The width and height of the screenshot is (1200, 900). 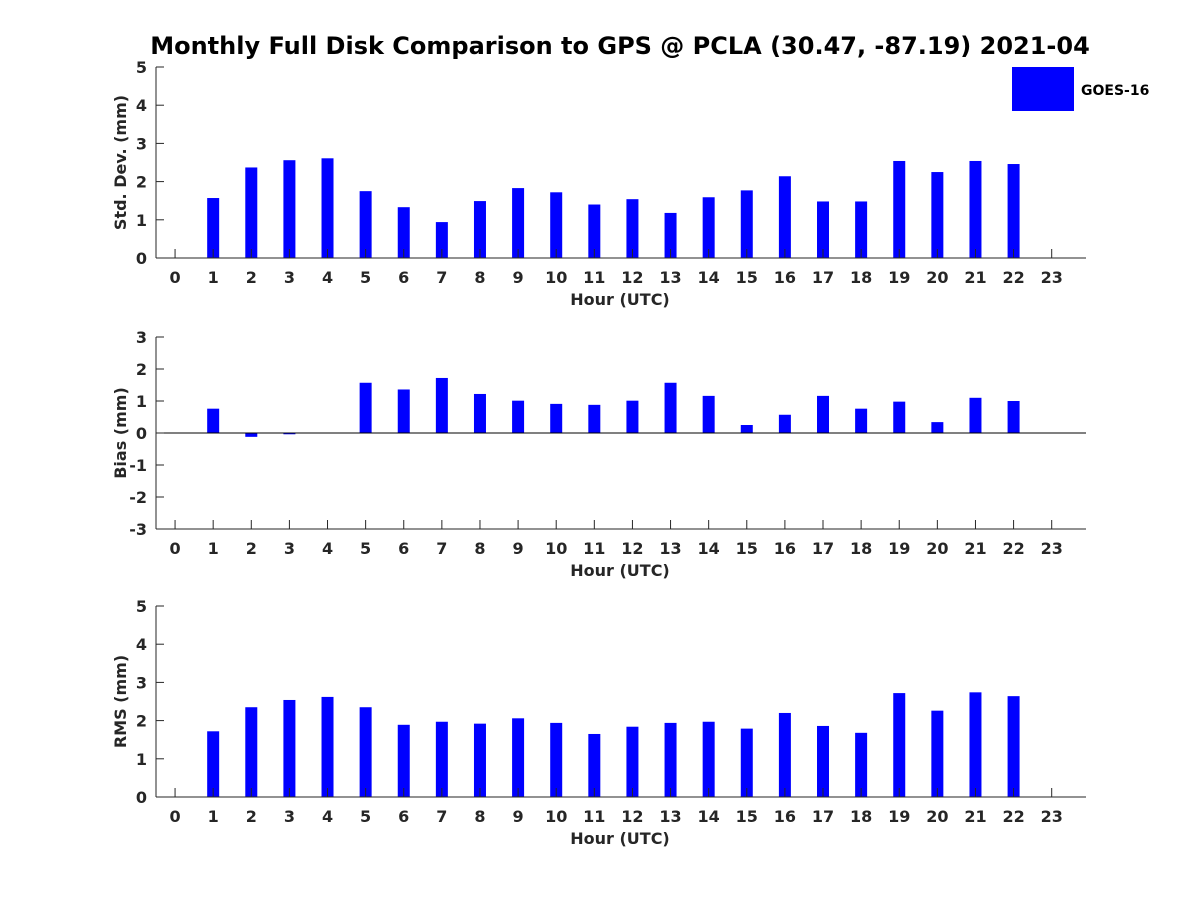 What do you see at coordinates (138, 529) in the screenshot?
I see `y-tick-label: -3` at bounding box center [138, 529].